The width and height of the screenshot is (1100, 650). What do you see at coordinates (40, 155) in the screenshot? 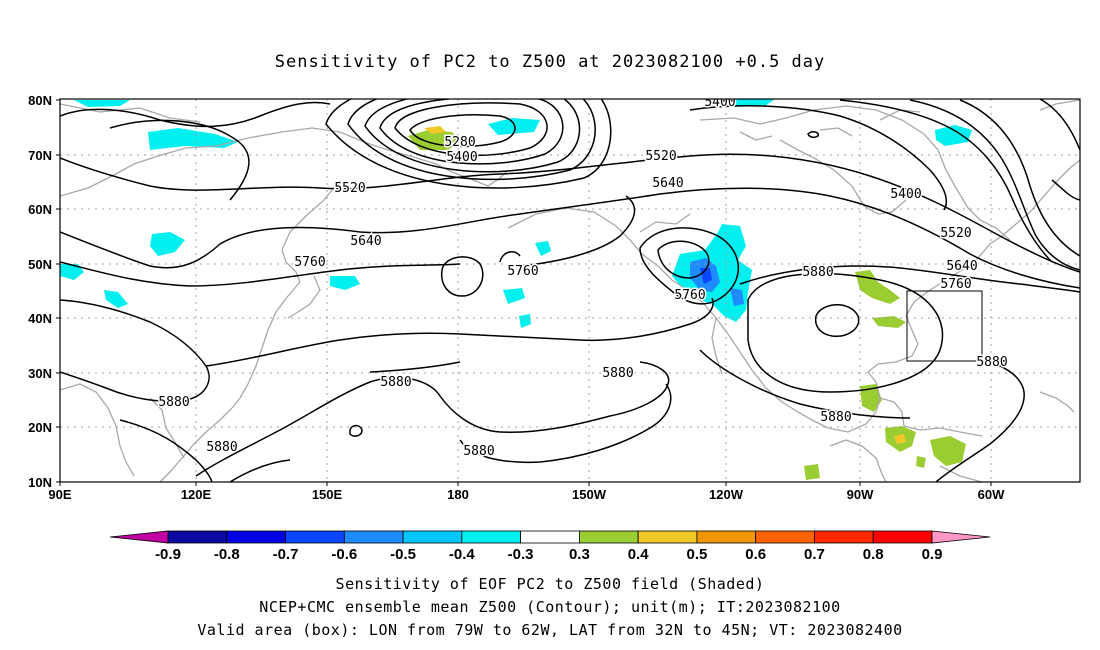
I see `lat-tick-label: 70N` at bounding box center [40, 155].